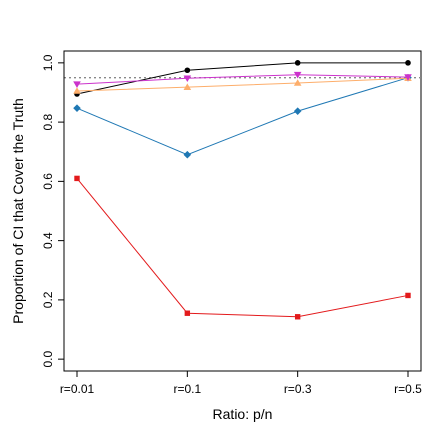  What do you see at coordinates (187, 389) in the screenshot?
I see `x-tick-label: r=0.1` at bounding box center [187, 389].